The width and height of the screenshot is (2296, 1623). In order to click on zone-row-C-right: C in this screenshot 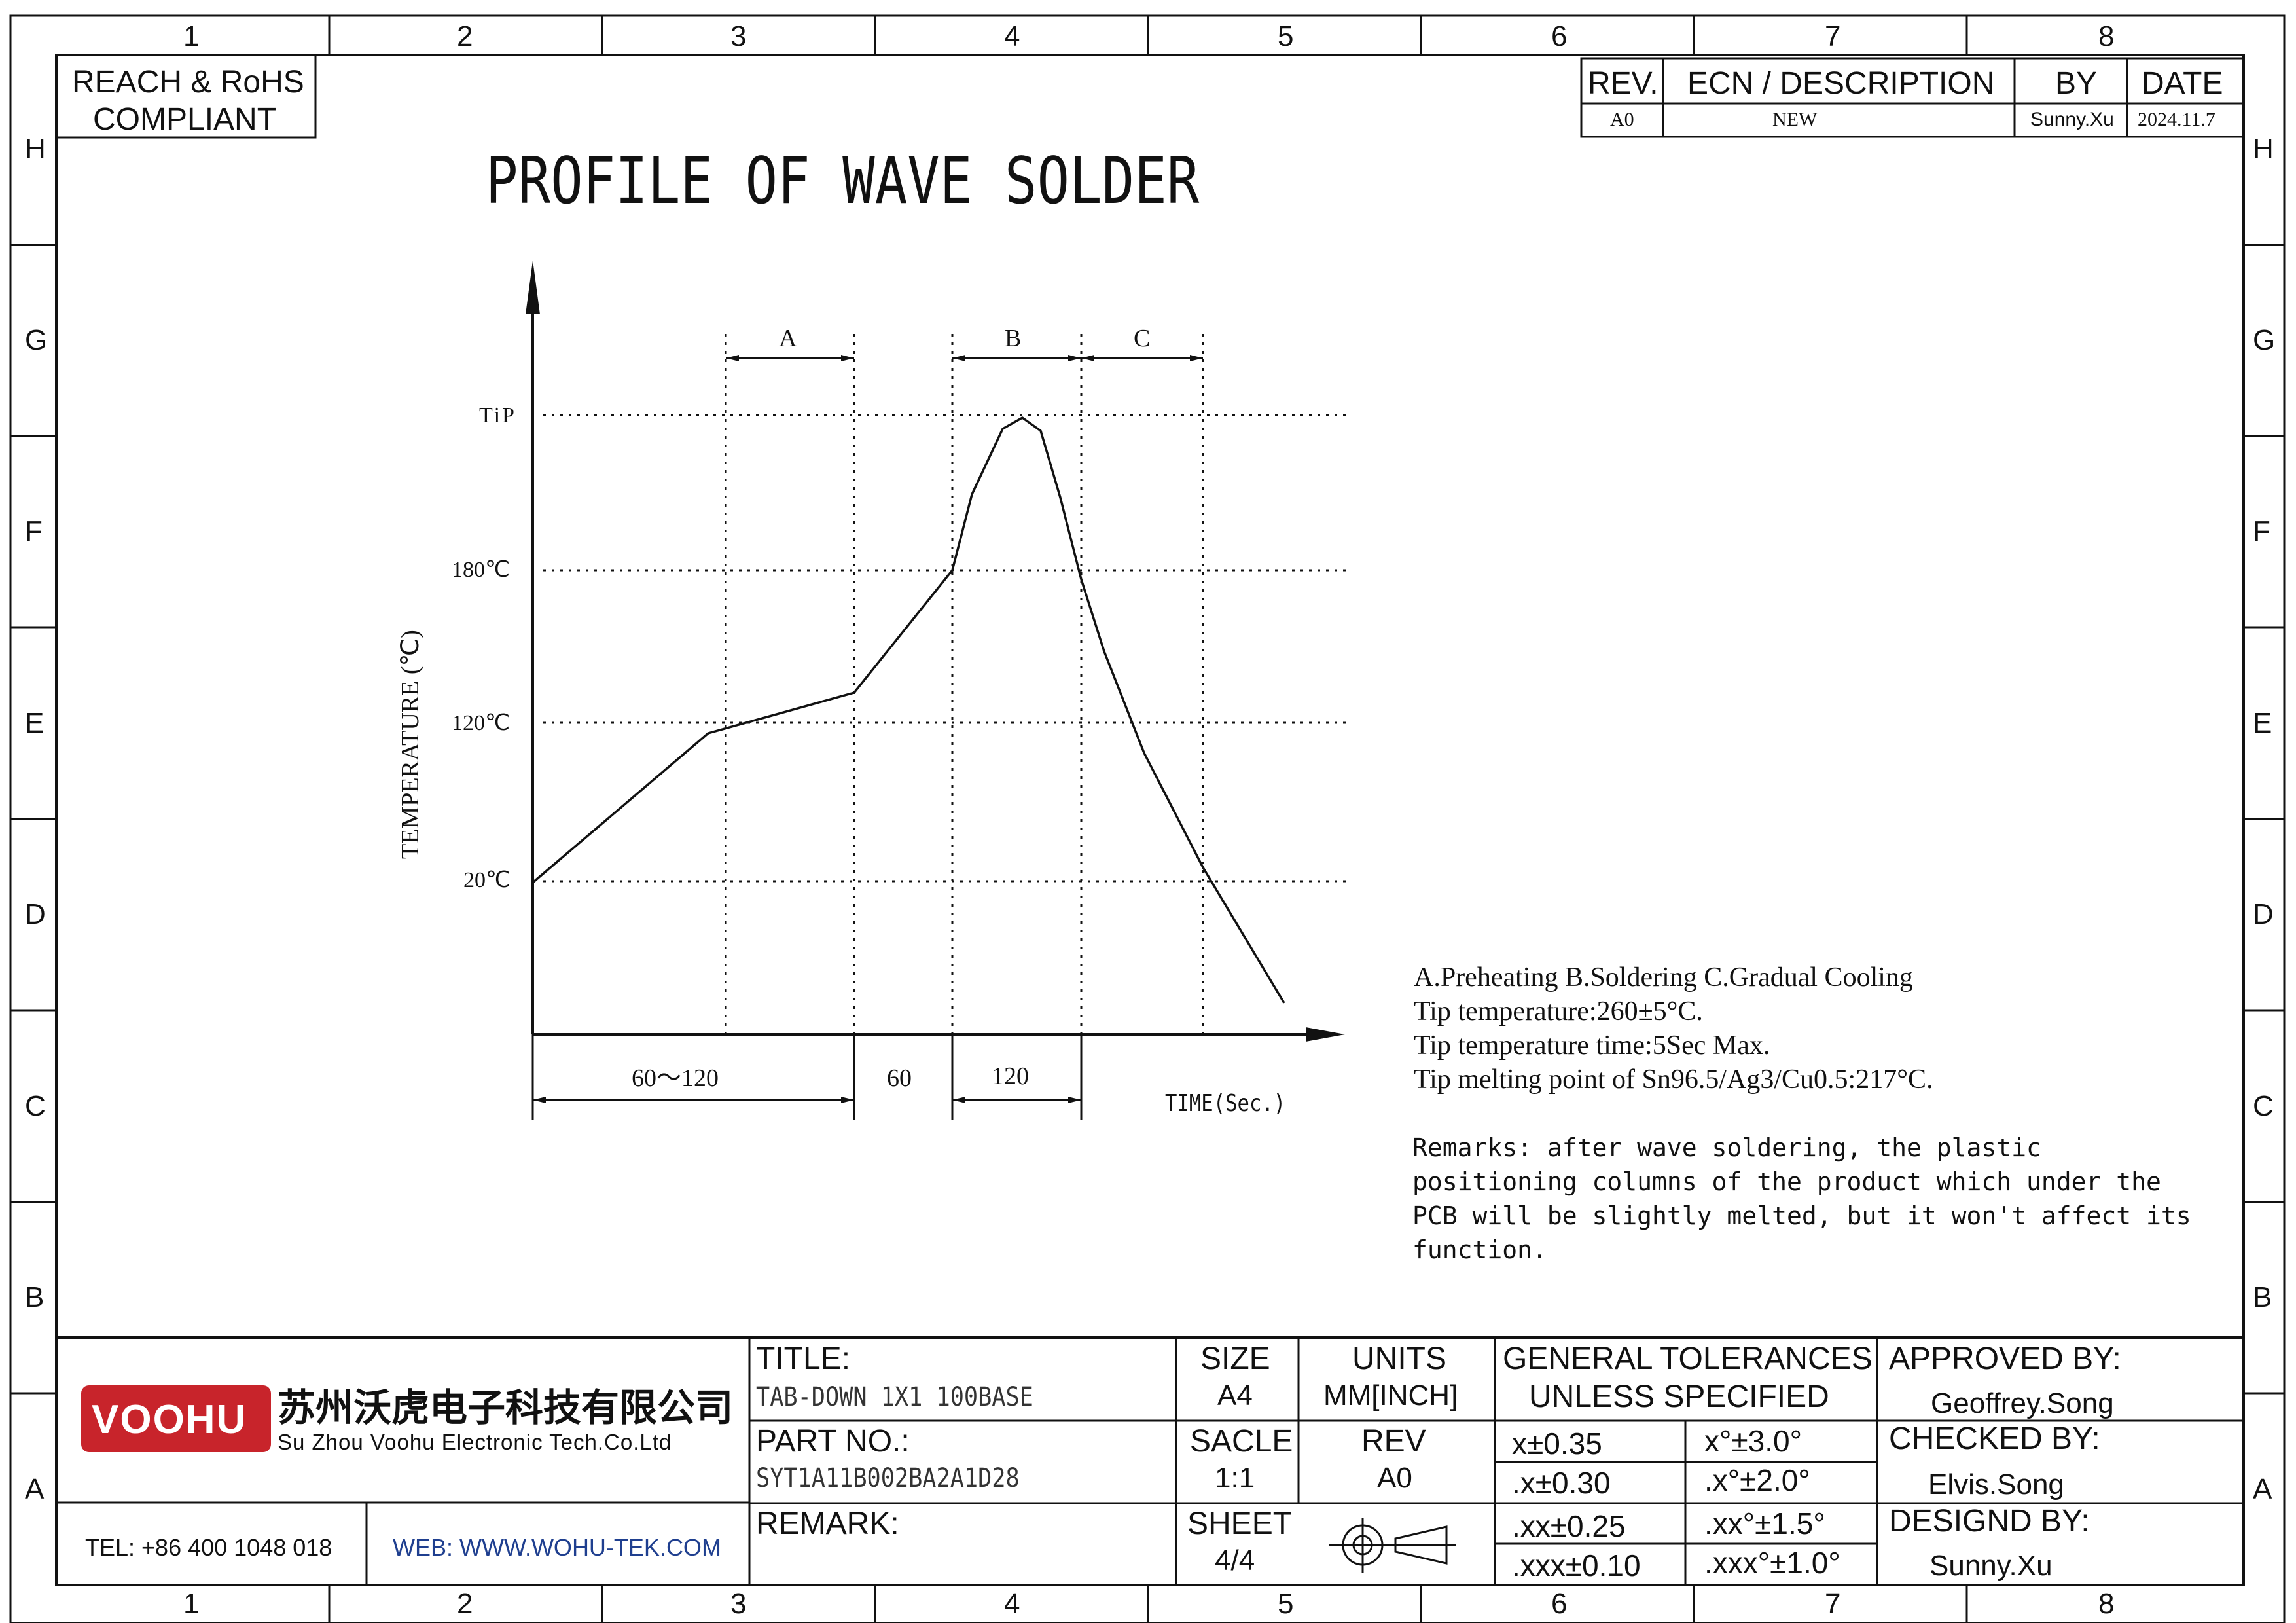, I will do `click(2263, 1106)`.